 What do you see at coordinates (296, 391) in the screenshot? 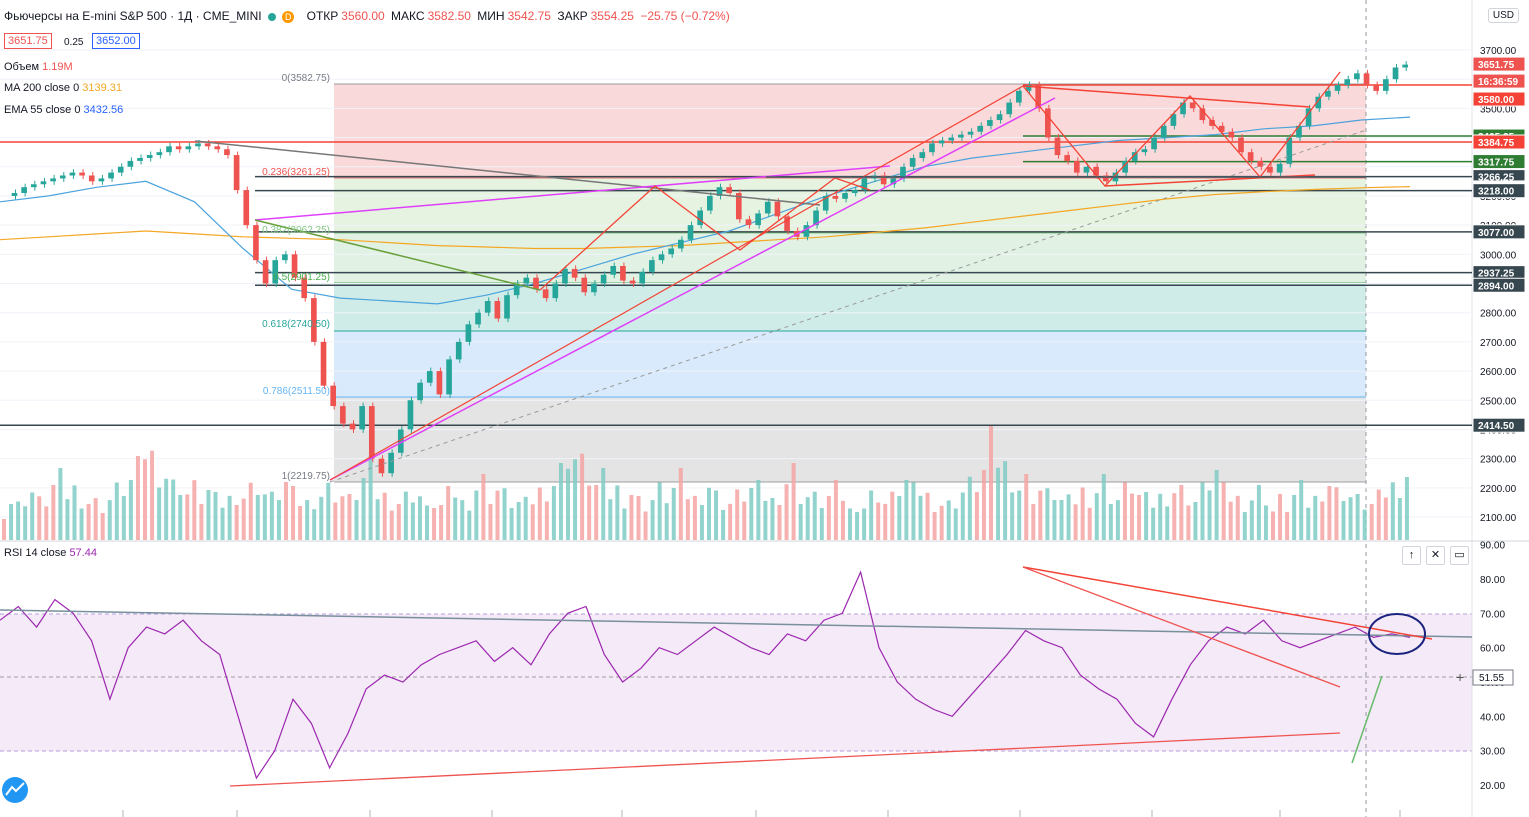
I see `fib-label: 0.786(2511.50)` at bounding box center [296, 391].